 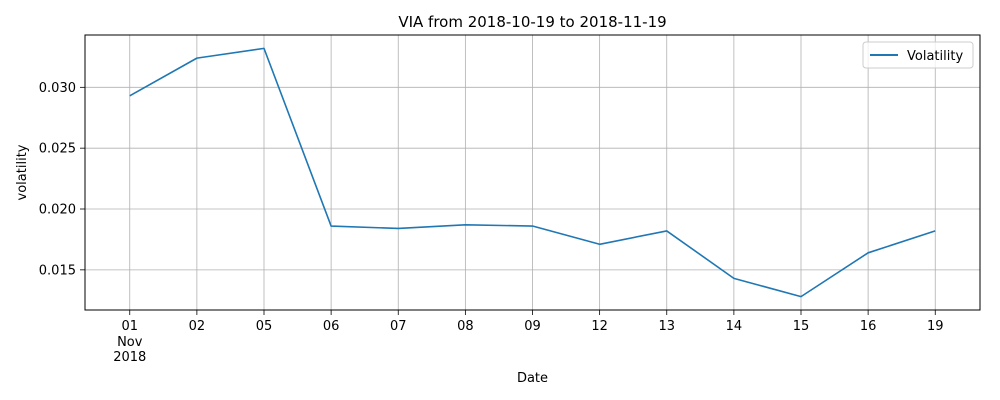 I want to click on legend-label-volatility: Volatility, so click(x=935, y=56).